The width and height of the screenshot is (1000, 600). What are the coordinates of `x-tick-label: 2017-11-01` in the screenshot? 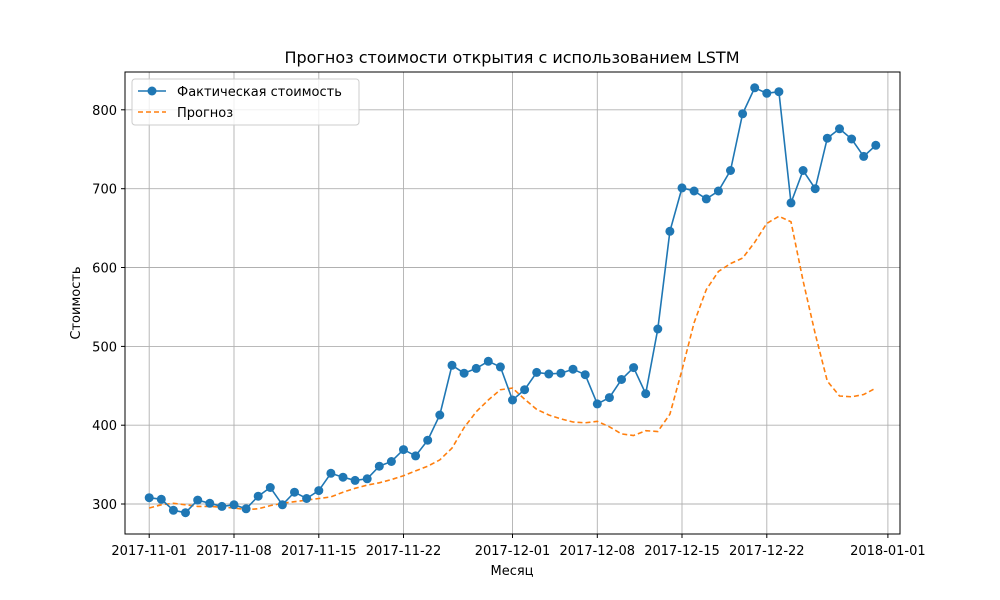 It's located at (149, 551).